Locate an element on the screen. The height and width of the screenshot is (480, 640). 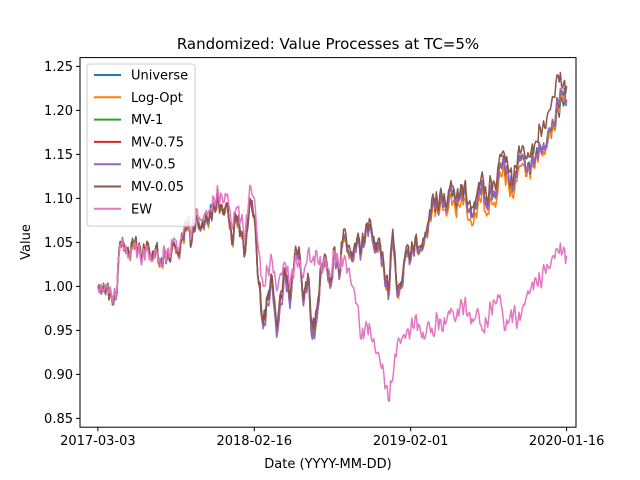
y-tick-label: 1.05 is located at coordinates (58, 243).